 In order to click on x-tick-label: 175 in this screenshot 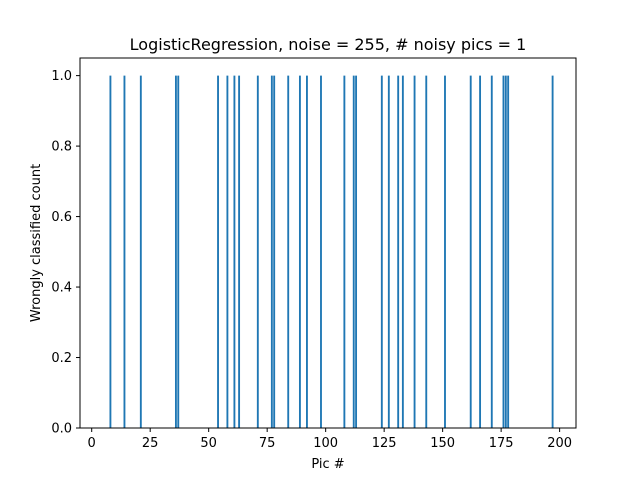, I will do `click(501, 443)`.